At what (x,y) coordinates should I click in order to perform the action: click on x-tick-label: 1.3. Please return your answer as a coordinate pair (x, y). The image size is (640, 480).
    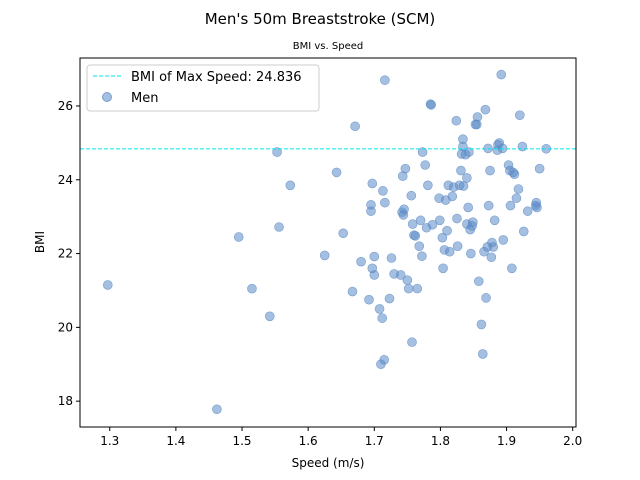
    Looking at the image, I should click on (109, 441).